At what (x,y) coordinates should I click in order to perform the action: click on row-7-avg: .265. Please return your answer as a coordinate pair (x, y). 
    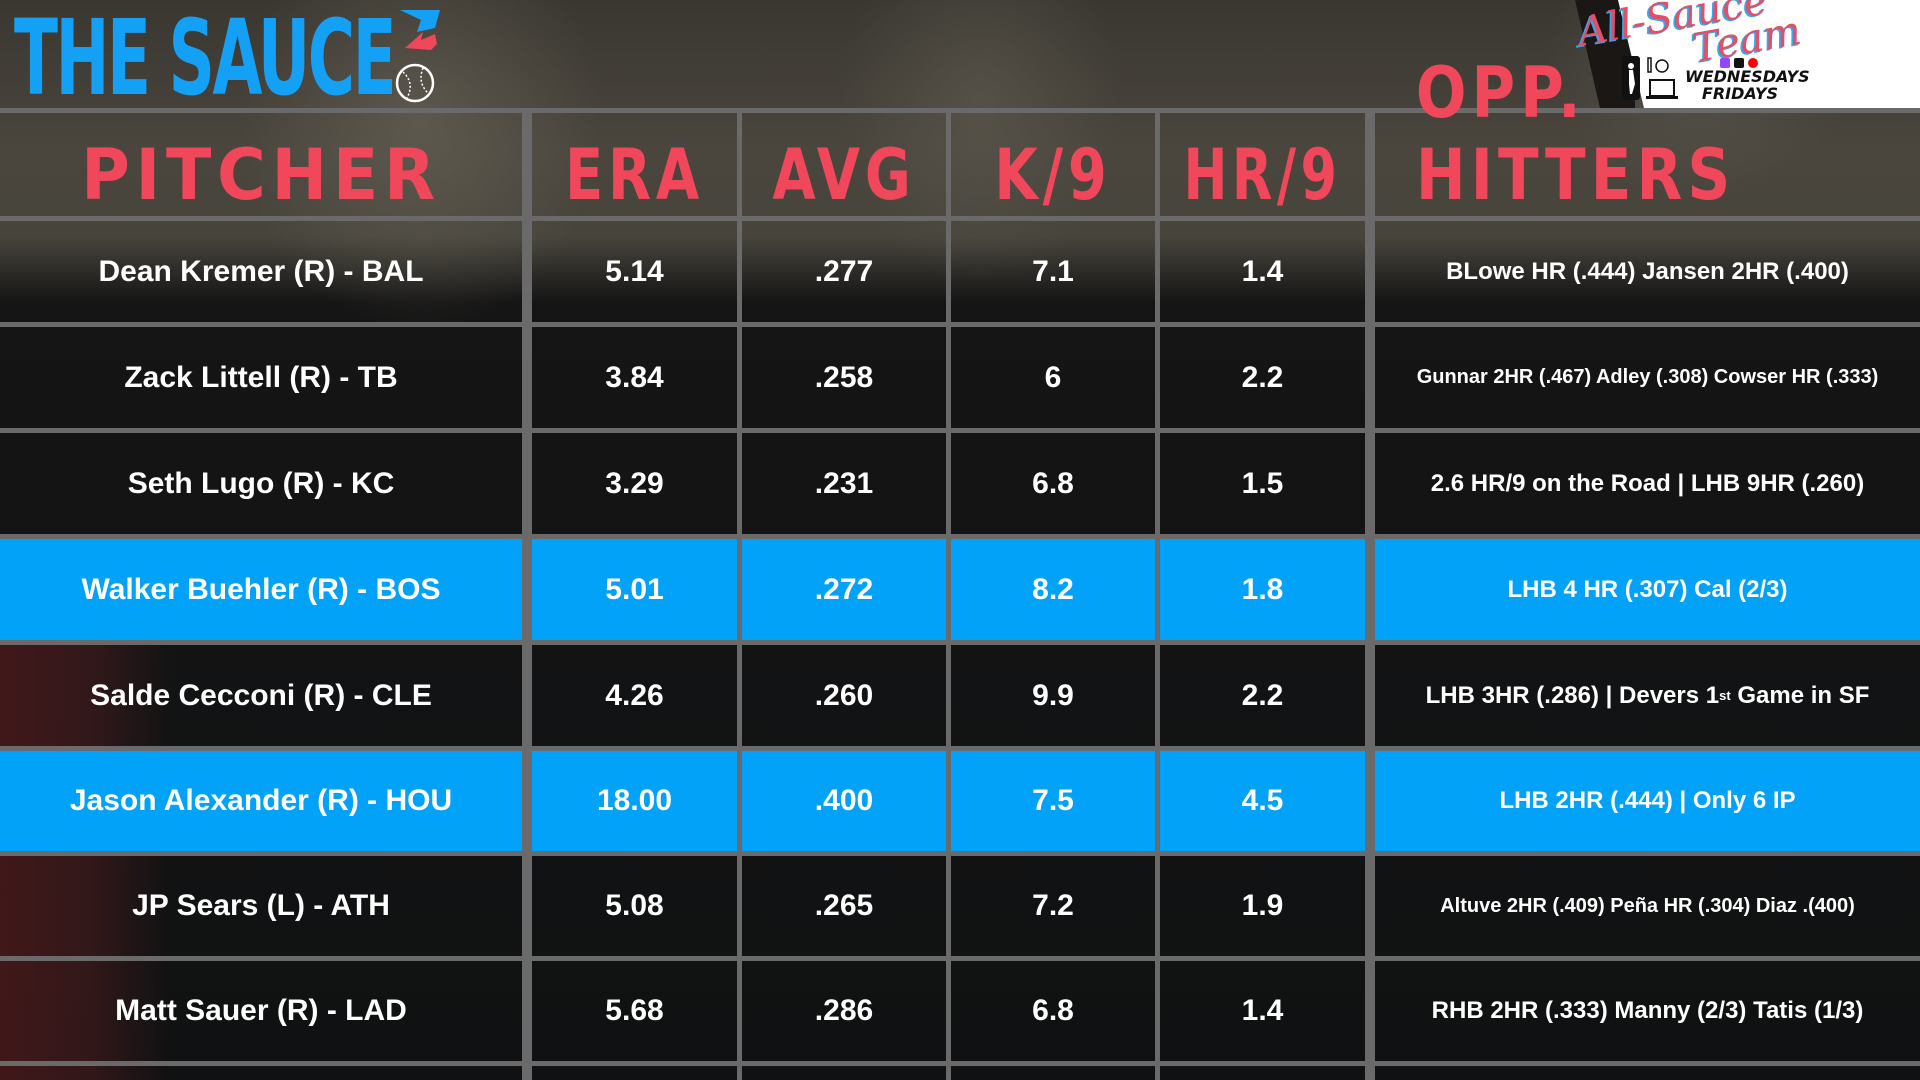
    Looking at the image, I should click on (844, 905).